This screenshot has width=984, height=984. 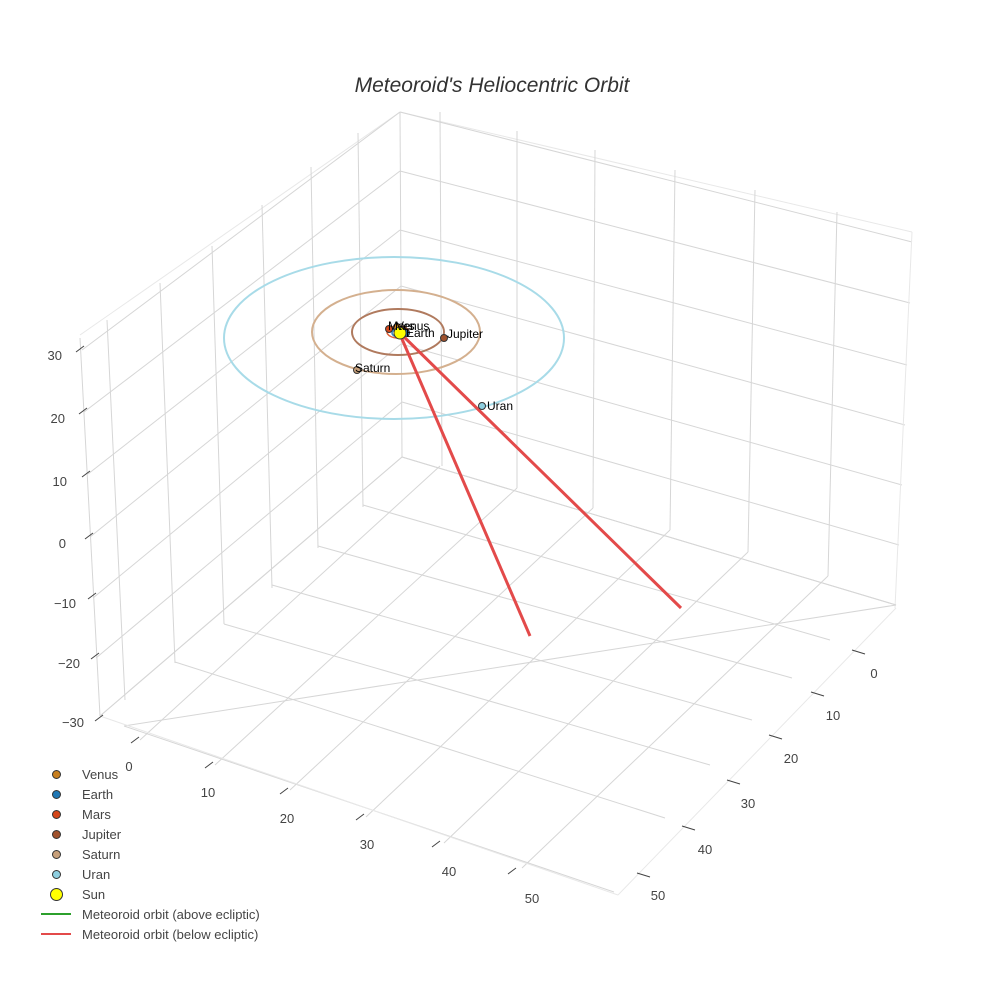 I want to click on legend-item-mars: Mars, so click(x=149, y=814).